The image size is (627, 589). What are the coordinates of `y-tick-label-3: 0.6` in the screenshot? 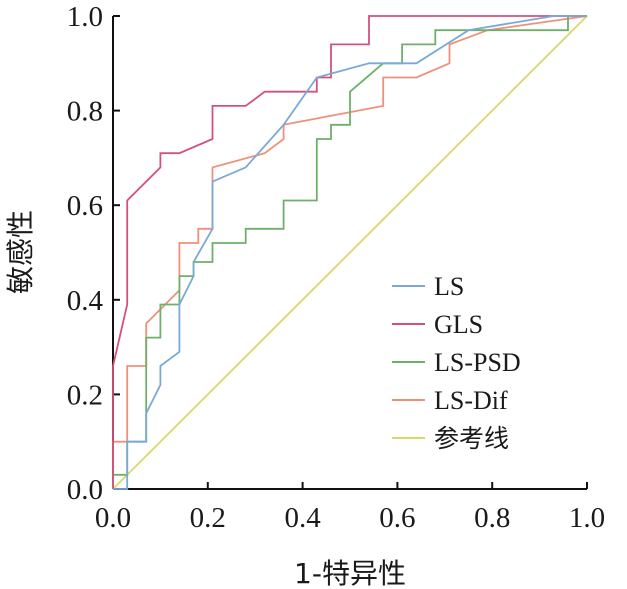 It's located at (85, 206).